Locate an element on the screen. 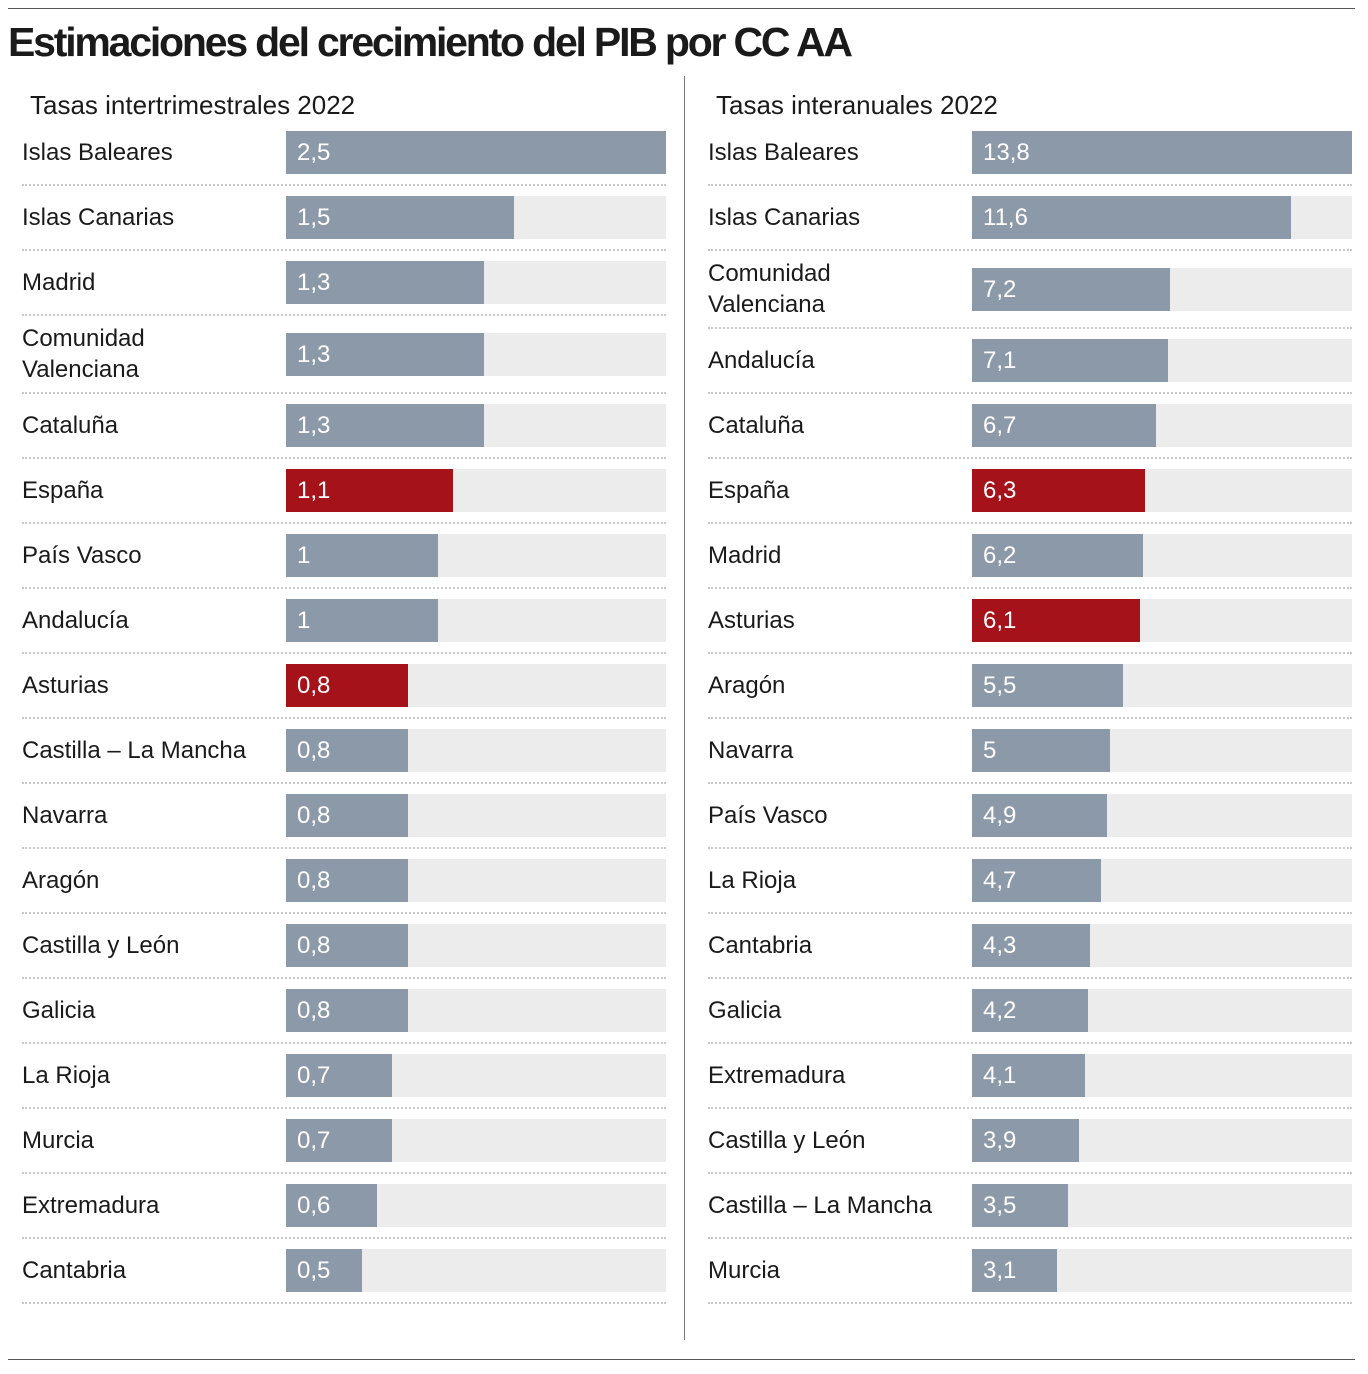  subtitle: Tasas intertrimestrales 2022 is located at coordinates (193, 105).